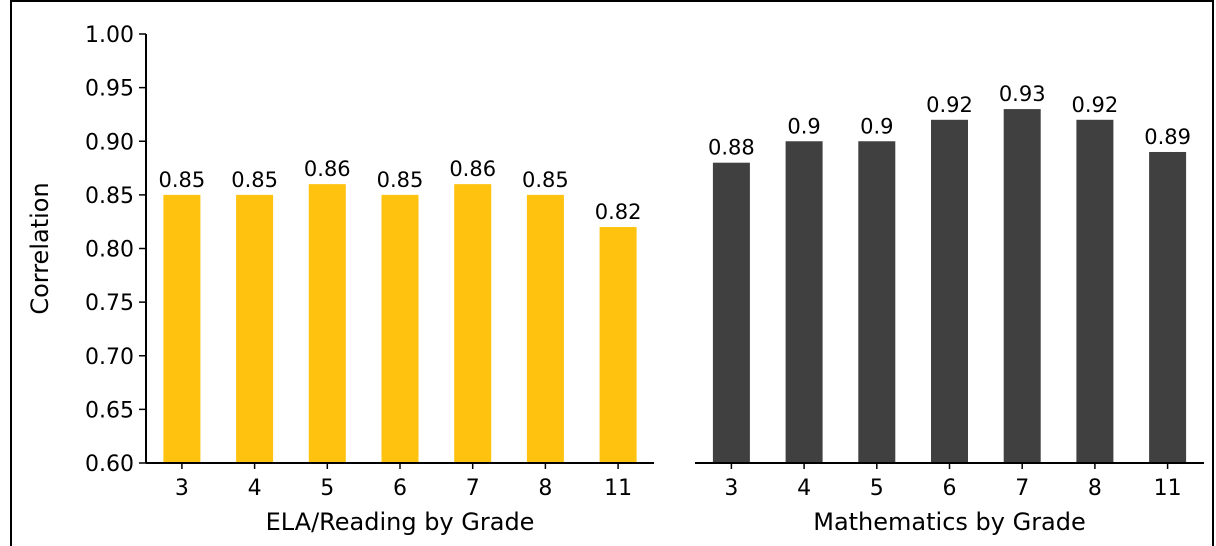  Describe the element at coordinates (109, 464) in the screenshot. I see `y-tick-label: 0.60` at that location.